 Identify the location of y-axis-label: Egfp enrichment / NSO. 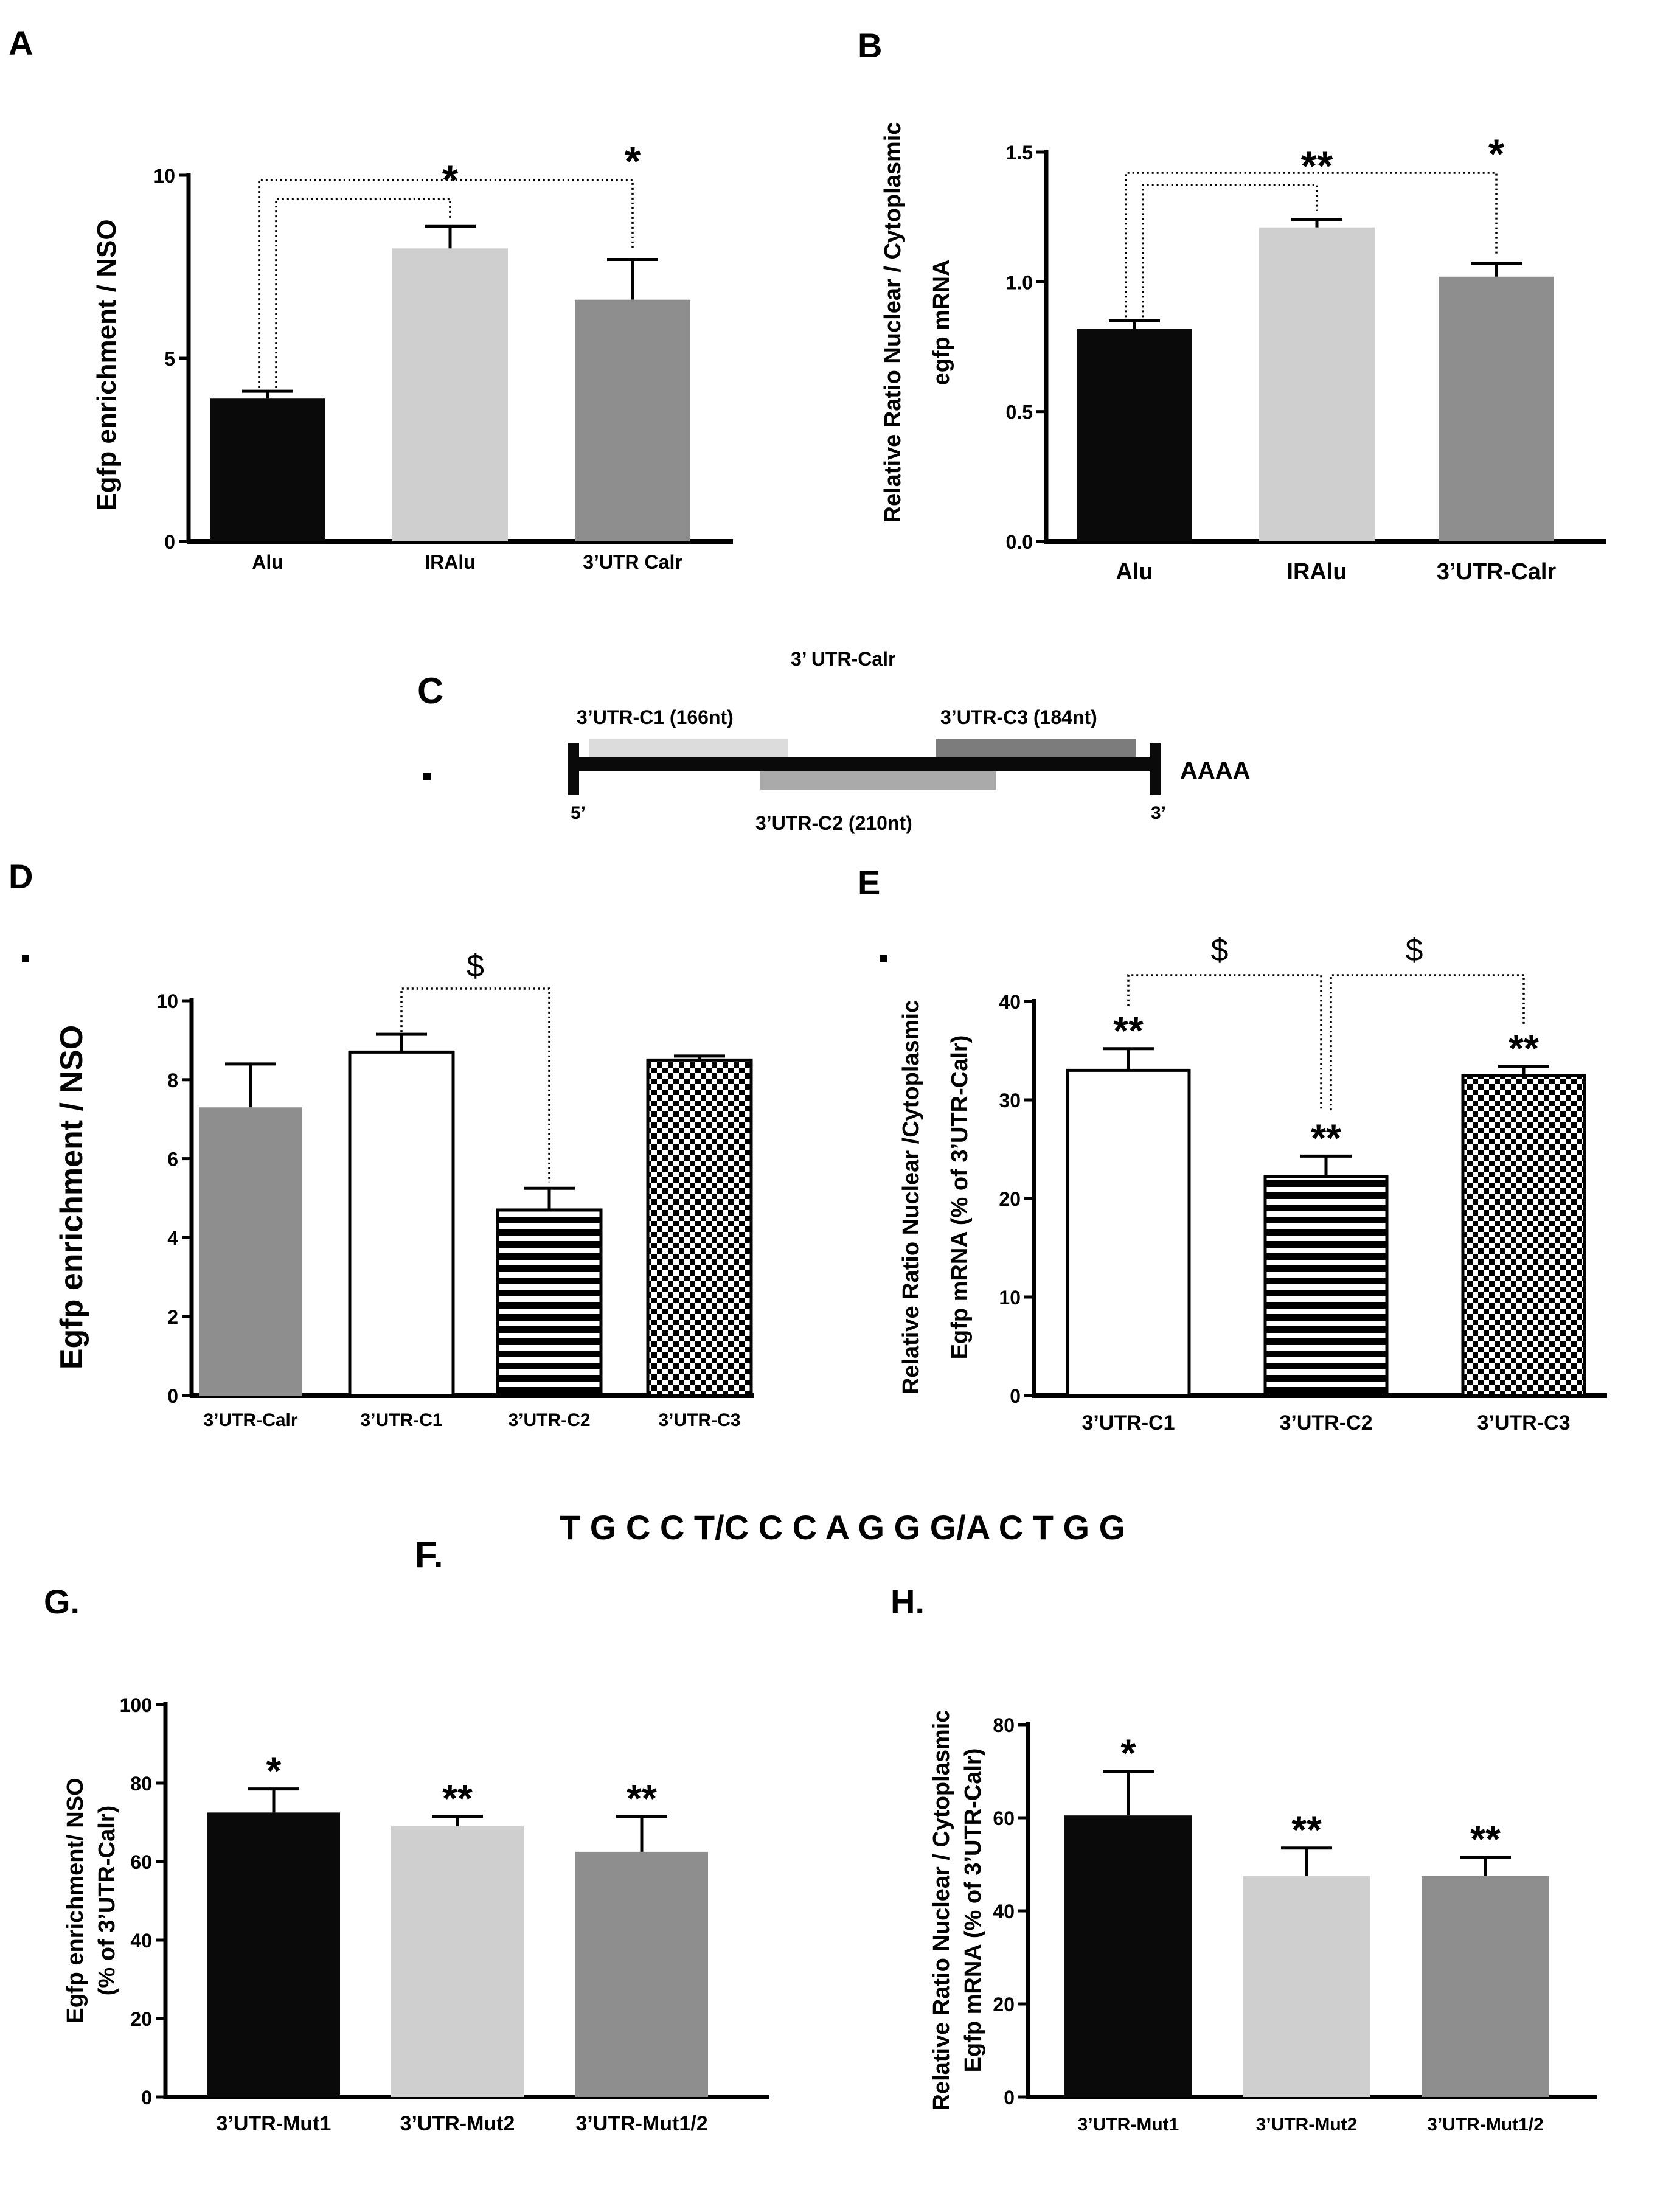
(71, 1197).